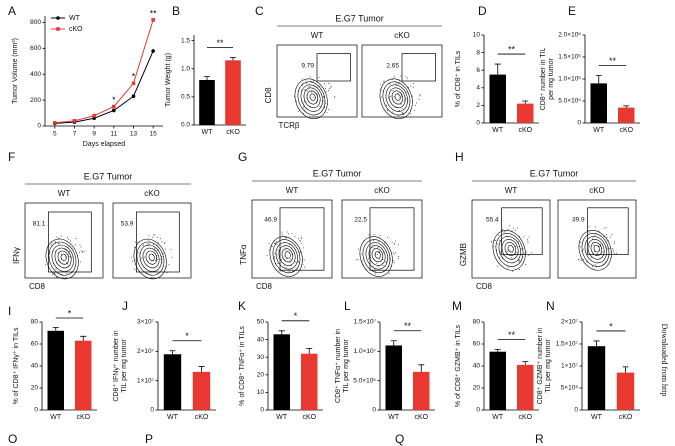 This screenshot has width=675, height=446. Describe the element at coordinates (185, 97) in the screenshot. I see `y-tick-label: 0.5` at that location.